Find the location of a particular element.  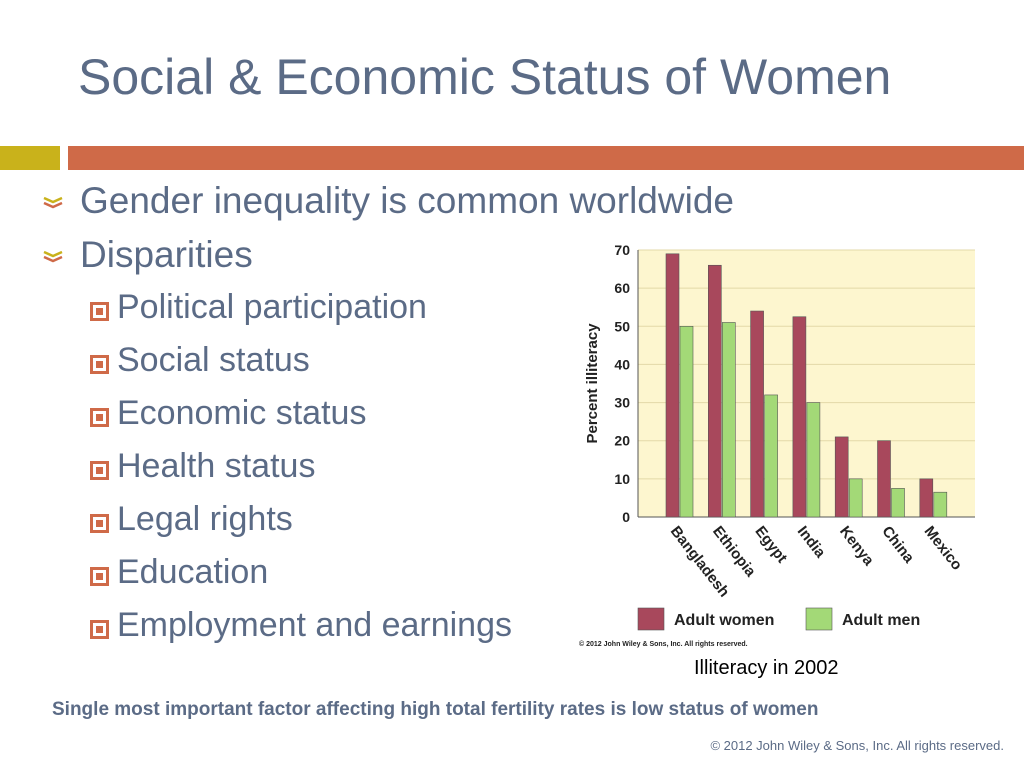

y-tick-label: 20 is located at coordinates (622, 441).